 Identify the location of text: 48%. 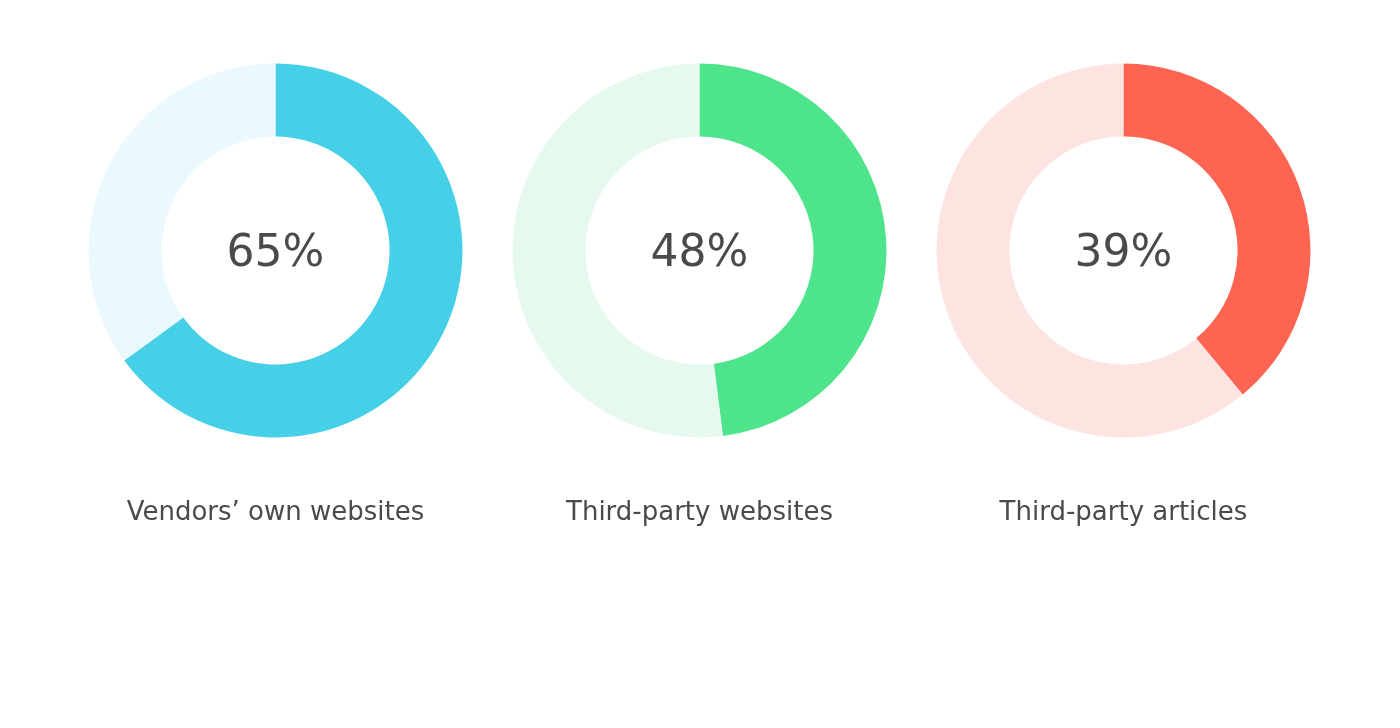
(699, 250).